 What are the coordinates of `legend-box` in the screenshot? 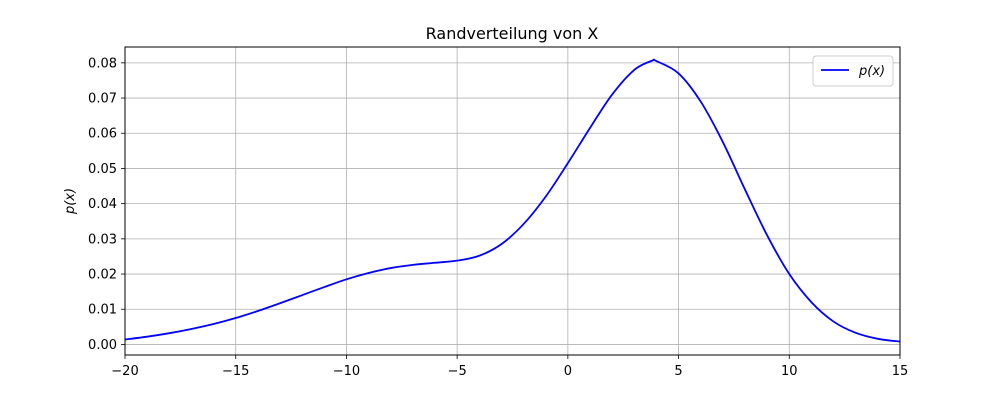 It's located at (853, 71).